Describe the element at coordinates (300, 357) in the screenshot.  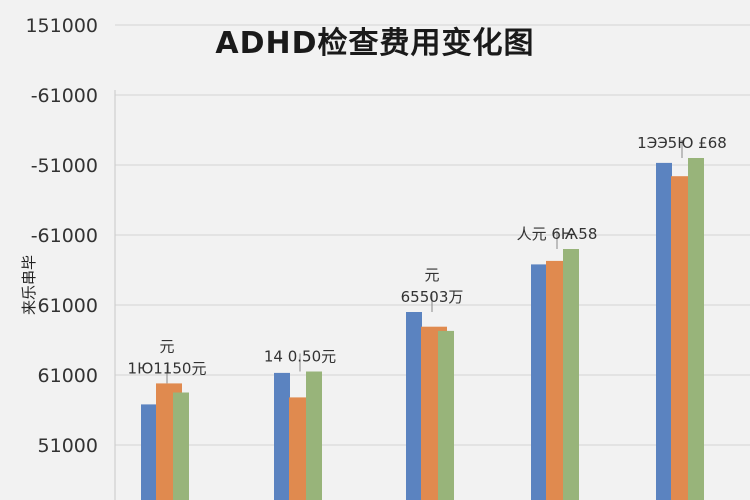
I see `data-label: 14 0.50元` at that location.